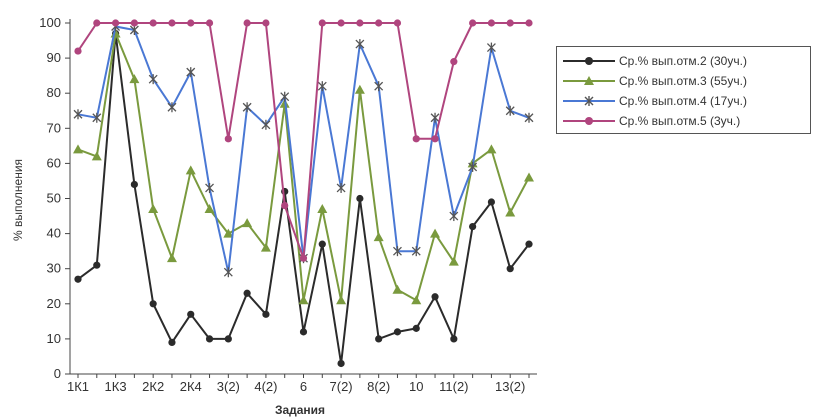 Image resolution: width=813 pixels, height=418 pixels. What do you see at coordinates (54, 338) in the screenshot?
I see `y-tick-label: 10` at bounding box center [54, 338].